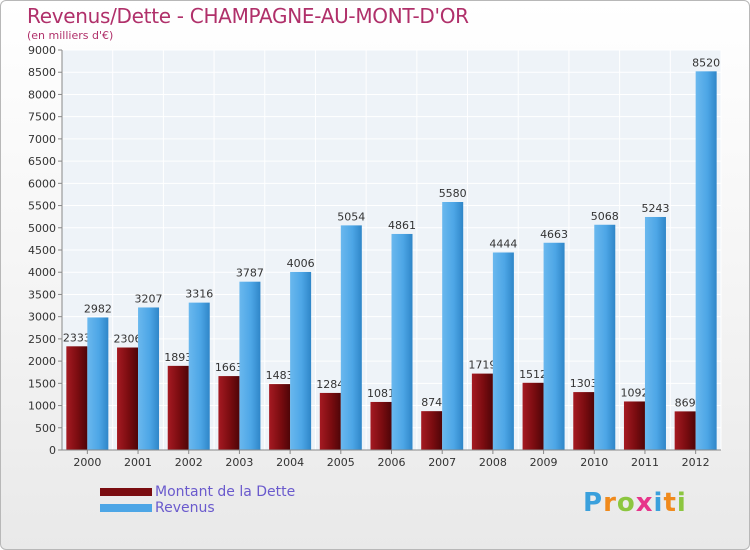 This screenshot has width=750, height=550. Describe the element at coordinates (42, 183) in the screenshot. I see `y-tick-label: 6000` at that location.